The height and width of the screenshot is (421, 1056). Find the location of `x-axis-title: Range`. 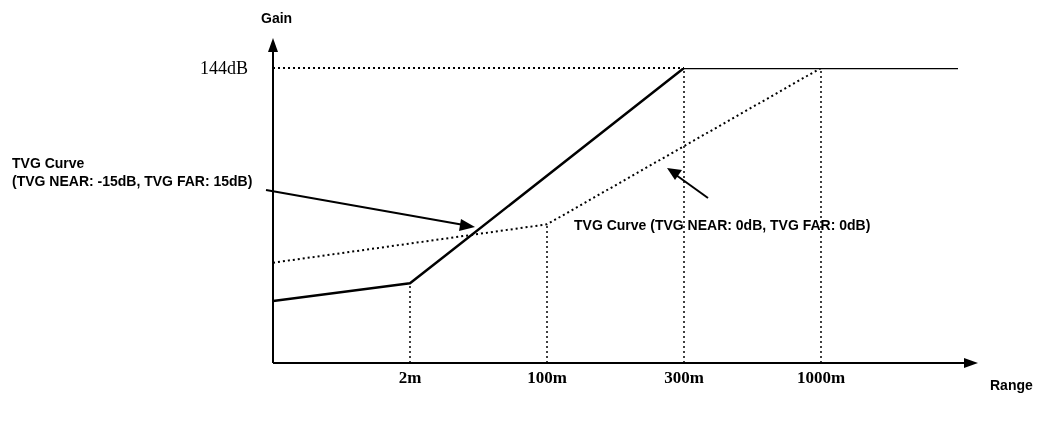

x-axis-title: Range is located at coordinates (1011, 385).